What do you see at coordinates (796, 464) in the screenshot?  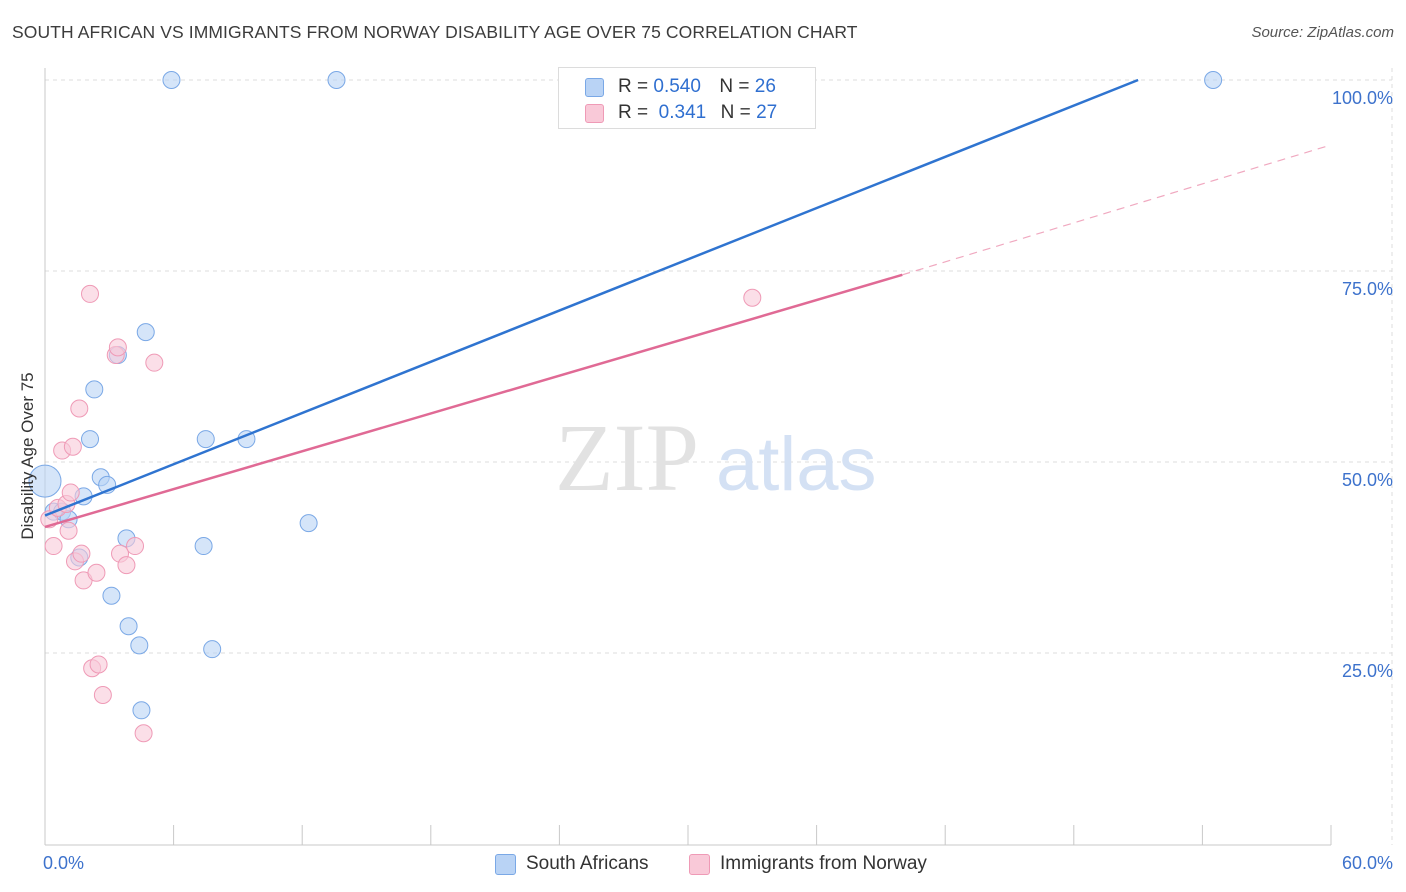 I see `watermark-atlas: atlas` at bounding box center [796, 464].